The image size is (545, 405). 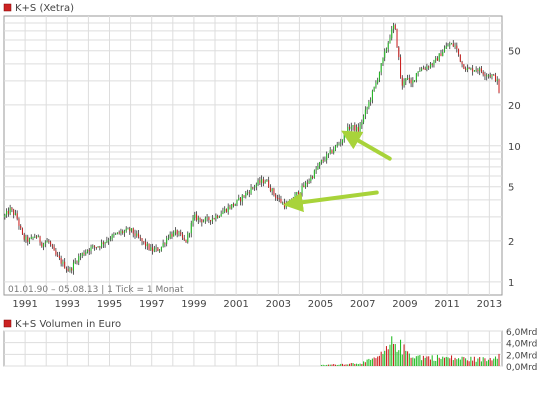 I want to click on price-y-tick-label: 50, so click(x=514, y=52).